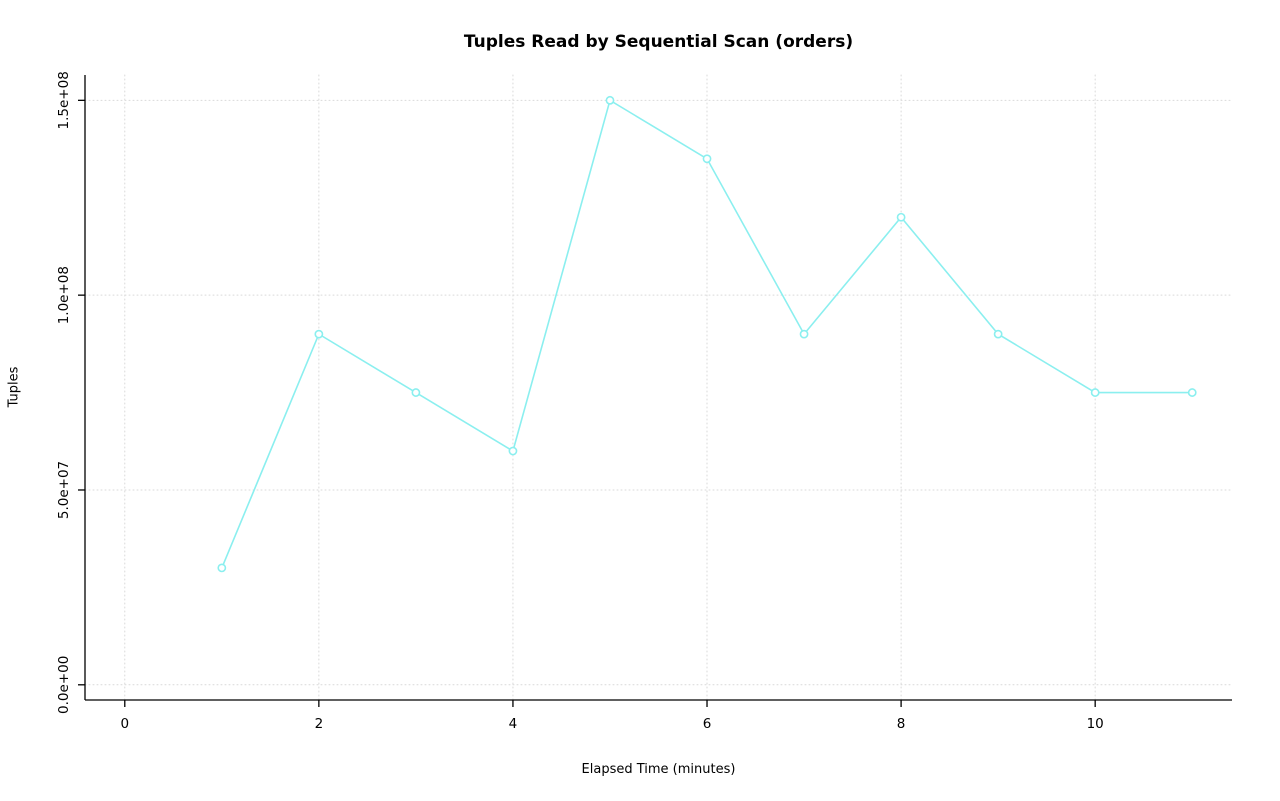 The height and width of the screenshot is (801, 1280). Describe the element at coordinates (1095, 724) in the screenshot. I see `x-tick-label: 10` at that location.